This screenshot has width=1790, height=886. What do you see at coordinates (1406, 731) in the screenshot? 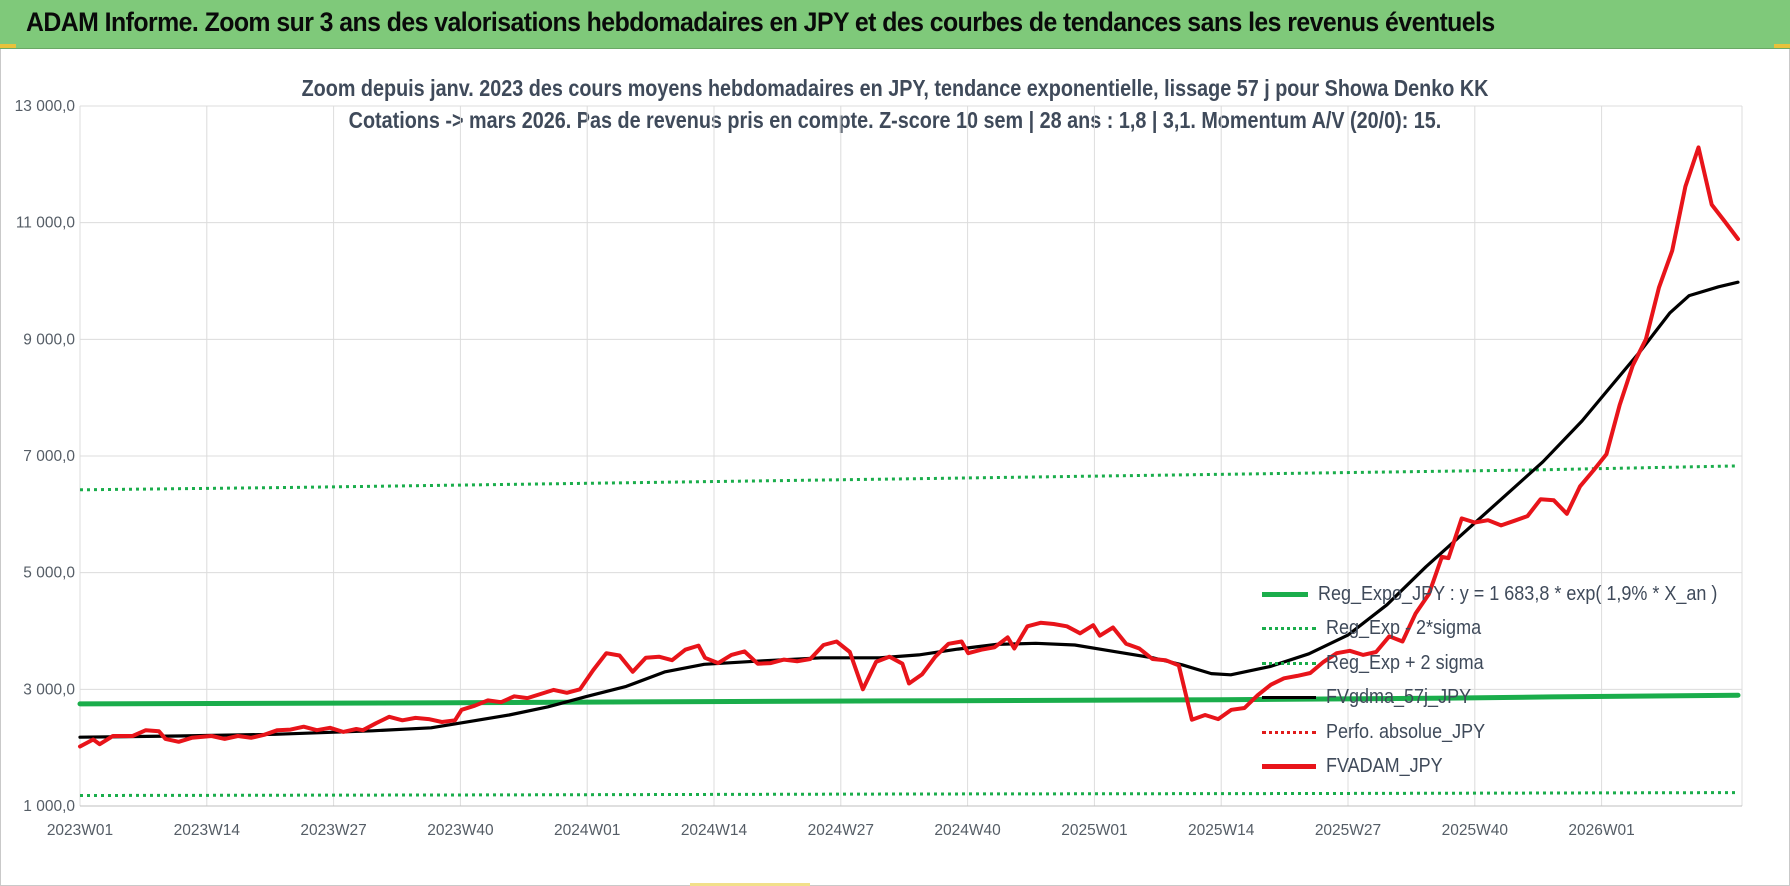
I see `legend-label: Perfo. absolue_JPY` at bounding box center [1406, 731].